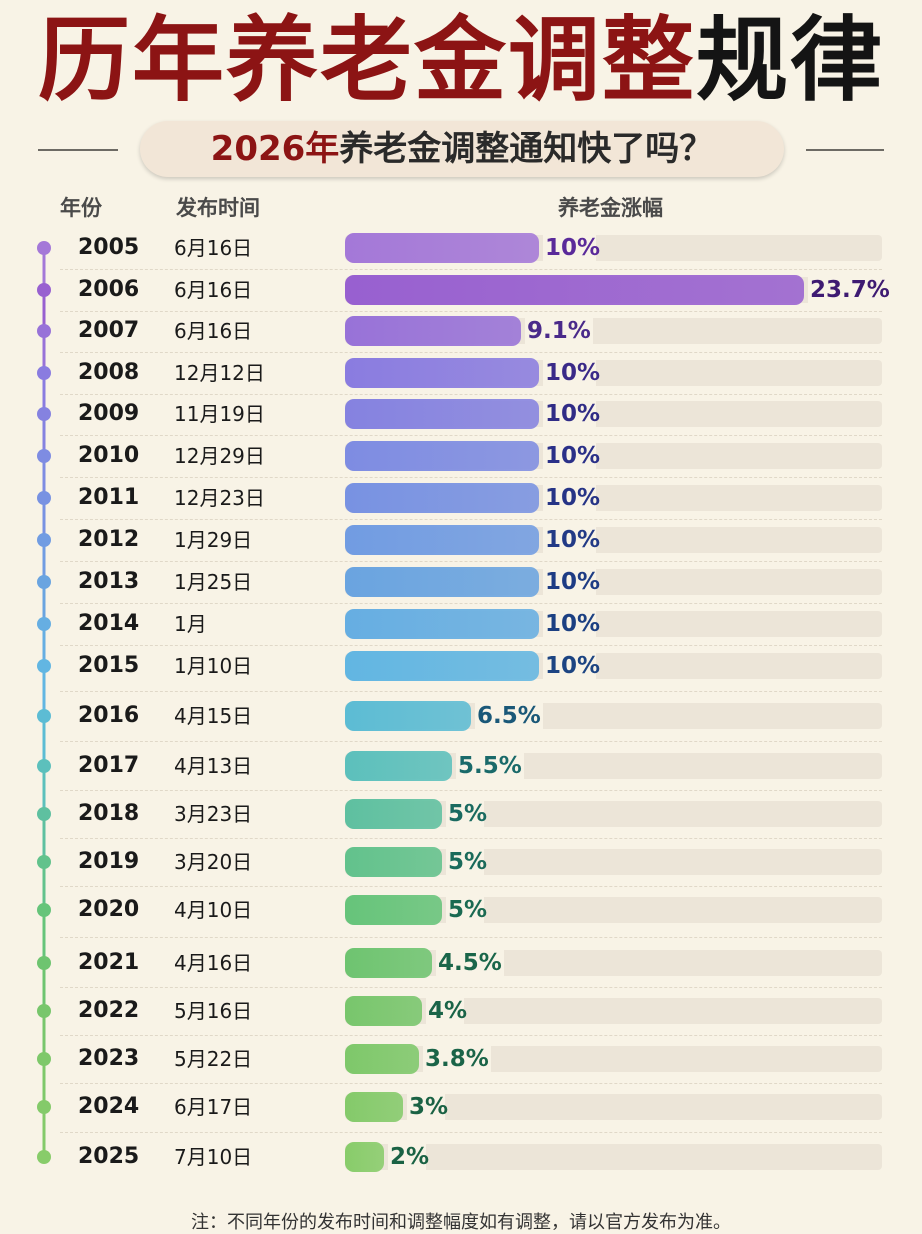  What do you see at coordinates (213, 862) in the screenshot?
I see `release-date: 3月20日` at bounding box center [213, 862].